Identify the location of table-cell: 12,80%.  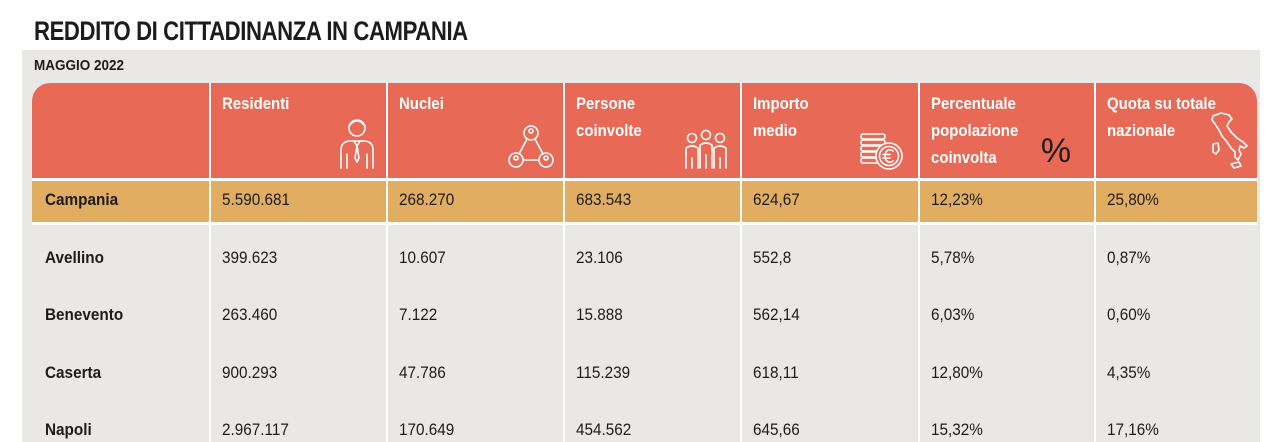
(957, 372).